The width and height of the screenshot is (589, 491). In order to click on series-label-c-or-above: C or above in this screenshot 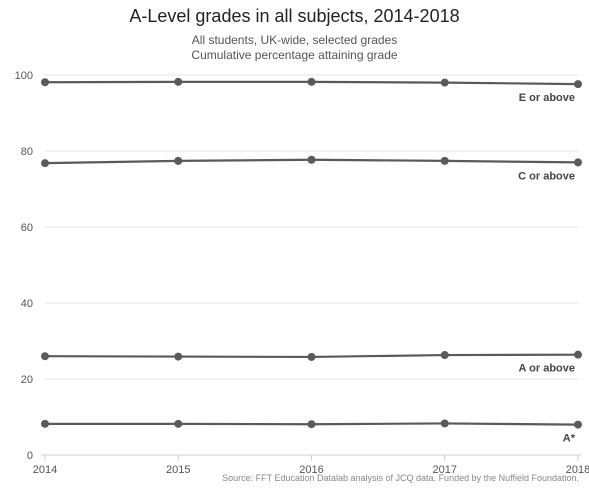, I will do `click(546, 176)`.